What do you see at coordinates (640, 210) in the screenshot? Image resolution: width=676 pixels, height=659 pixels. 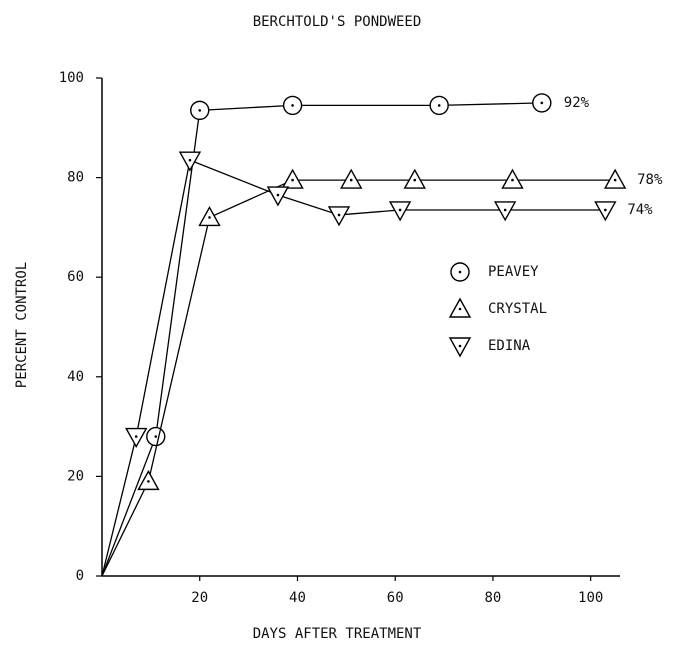 I see `end-label: 74%` at bounding box center [640, 210].